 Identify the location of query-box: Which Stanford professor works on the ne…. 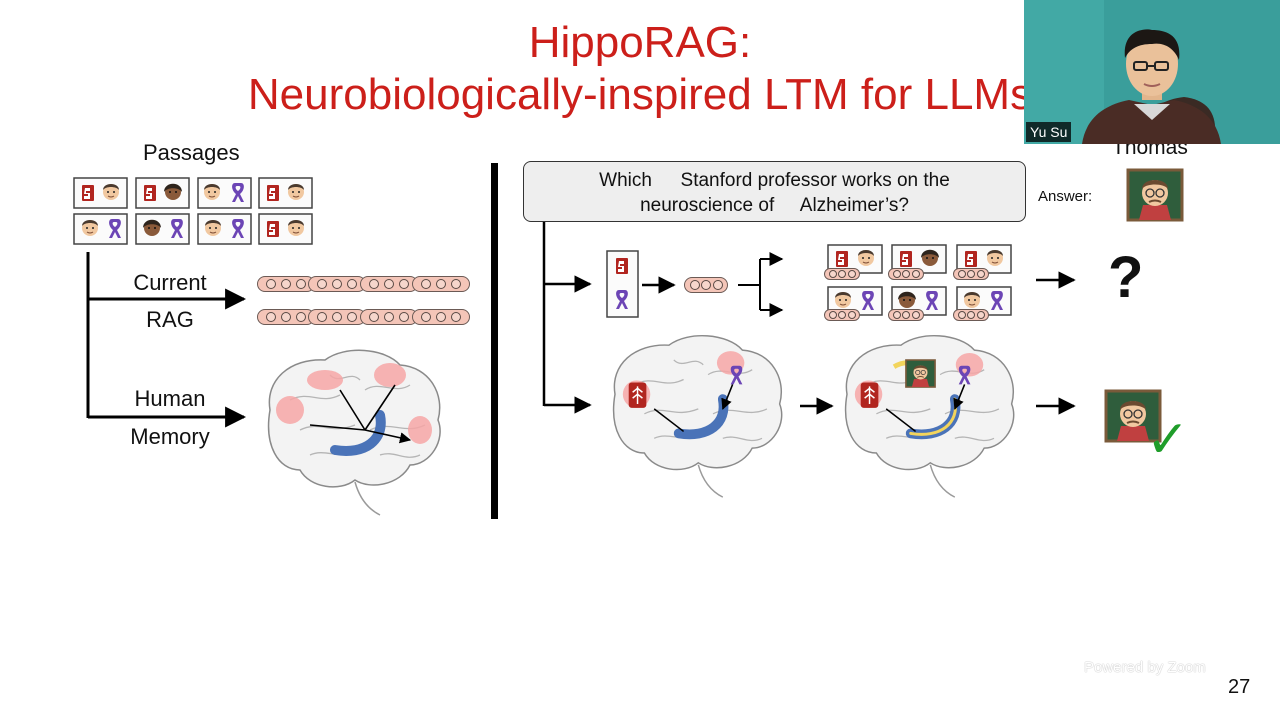
(774, 191).